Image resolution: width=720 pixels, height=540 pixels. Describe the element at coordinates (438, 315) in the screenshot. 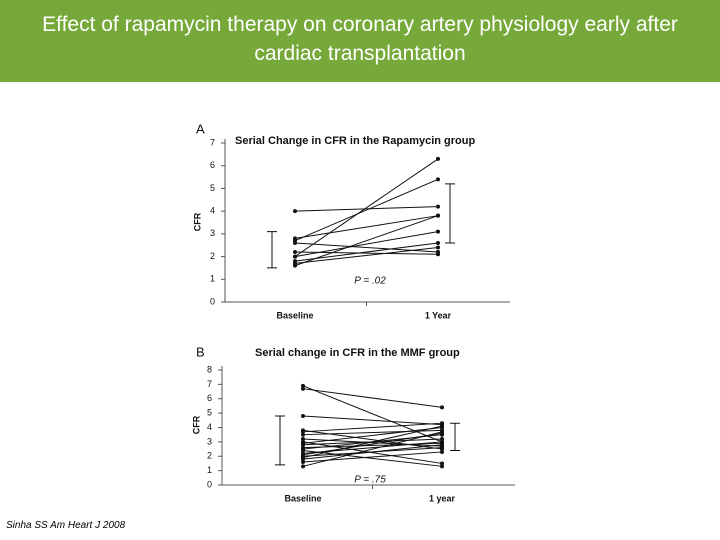

I see `x-tick-label: 1 Year` at that location.